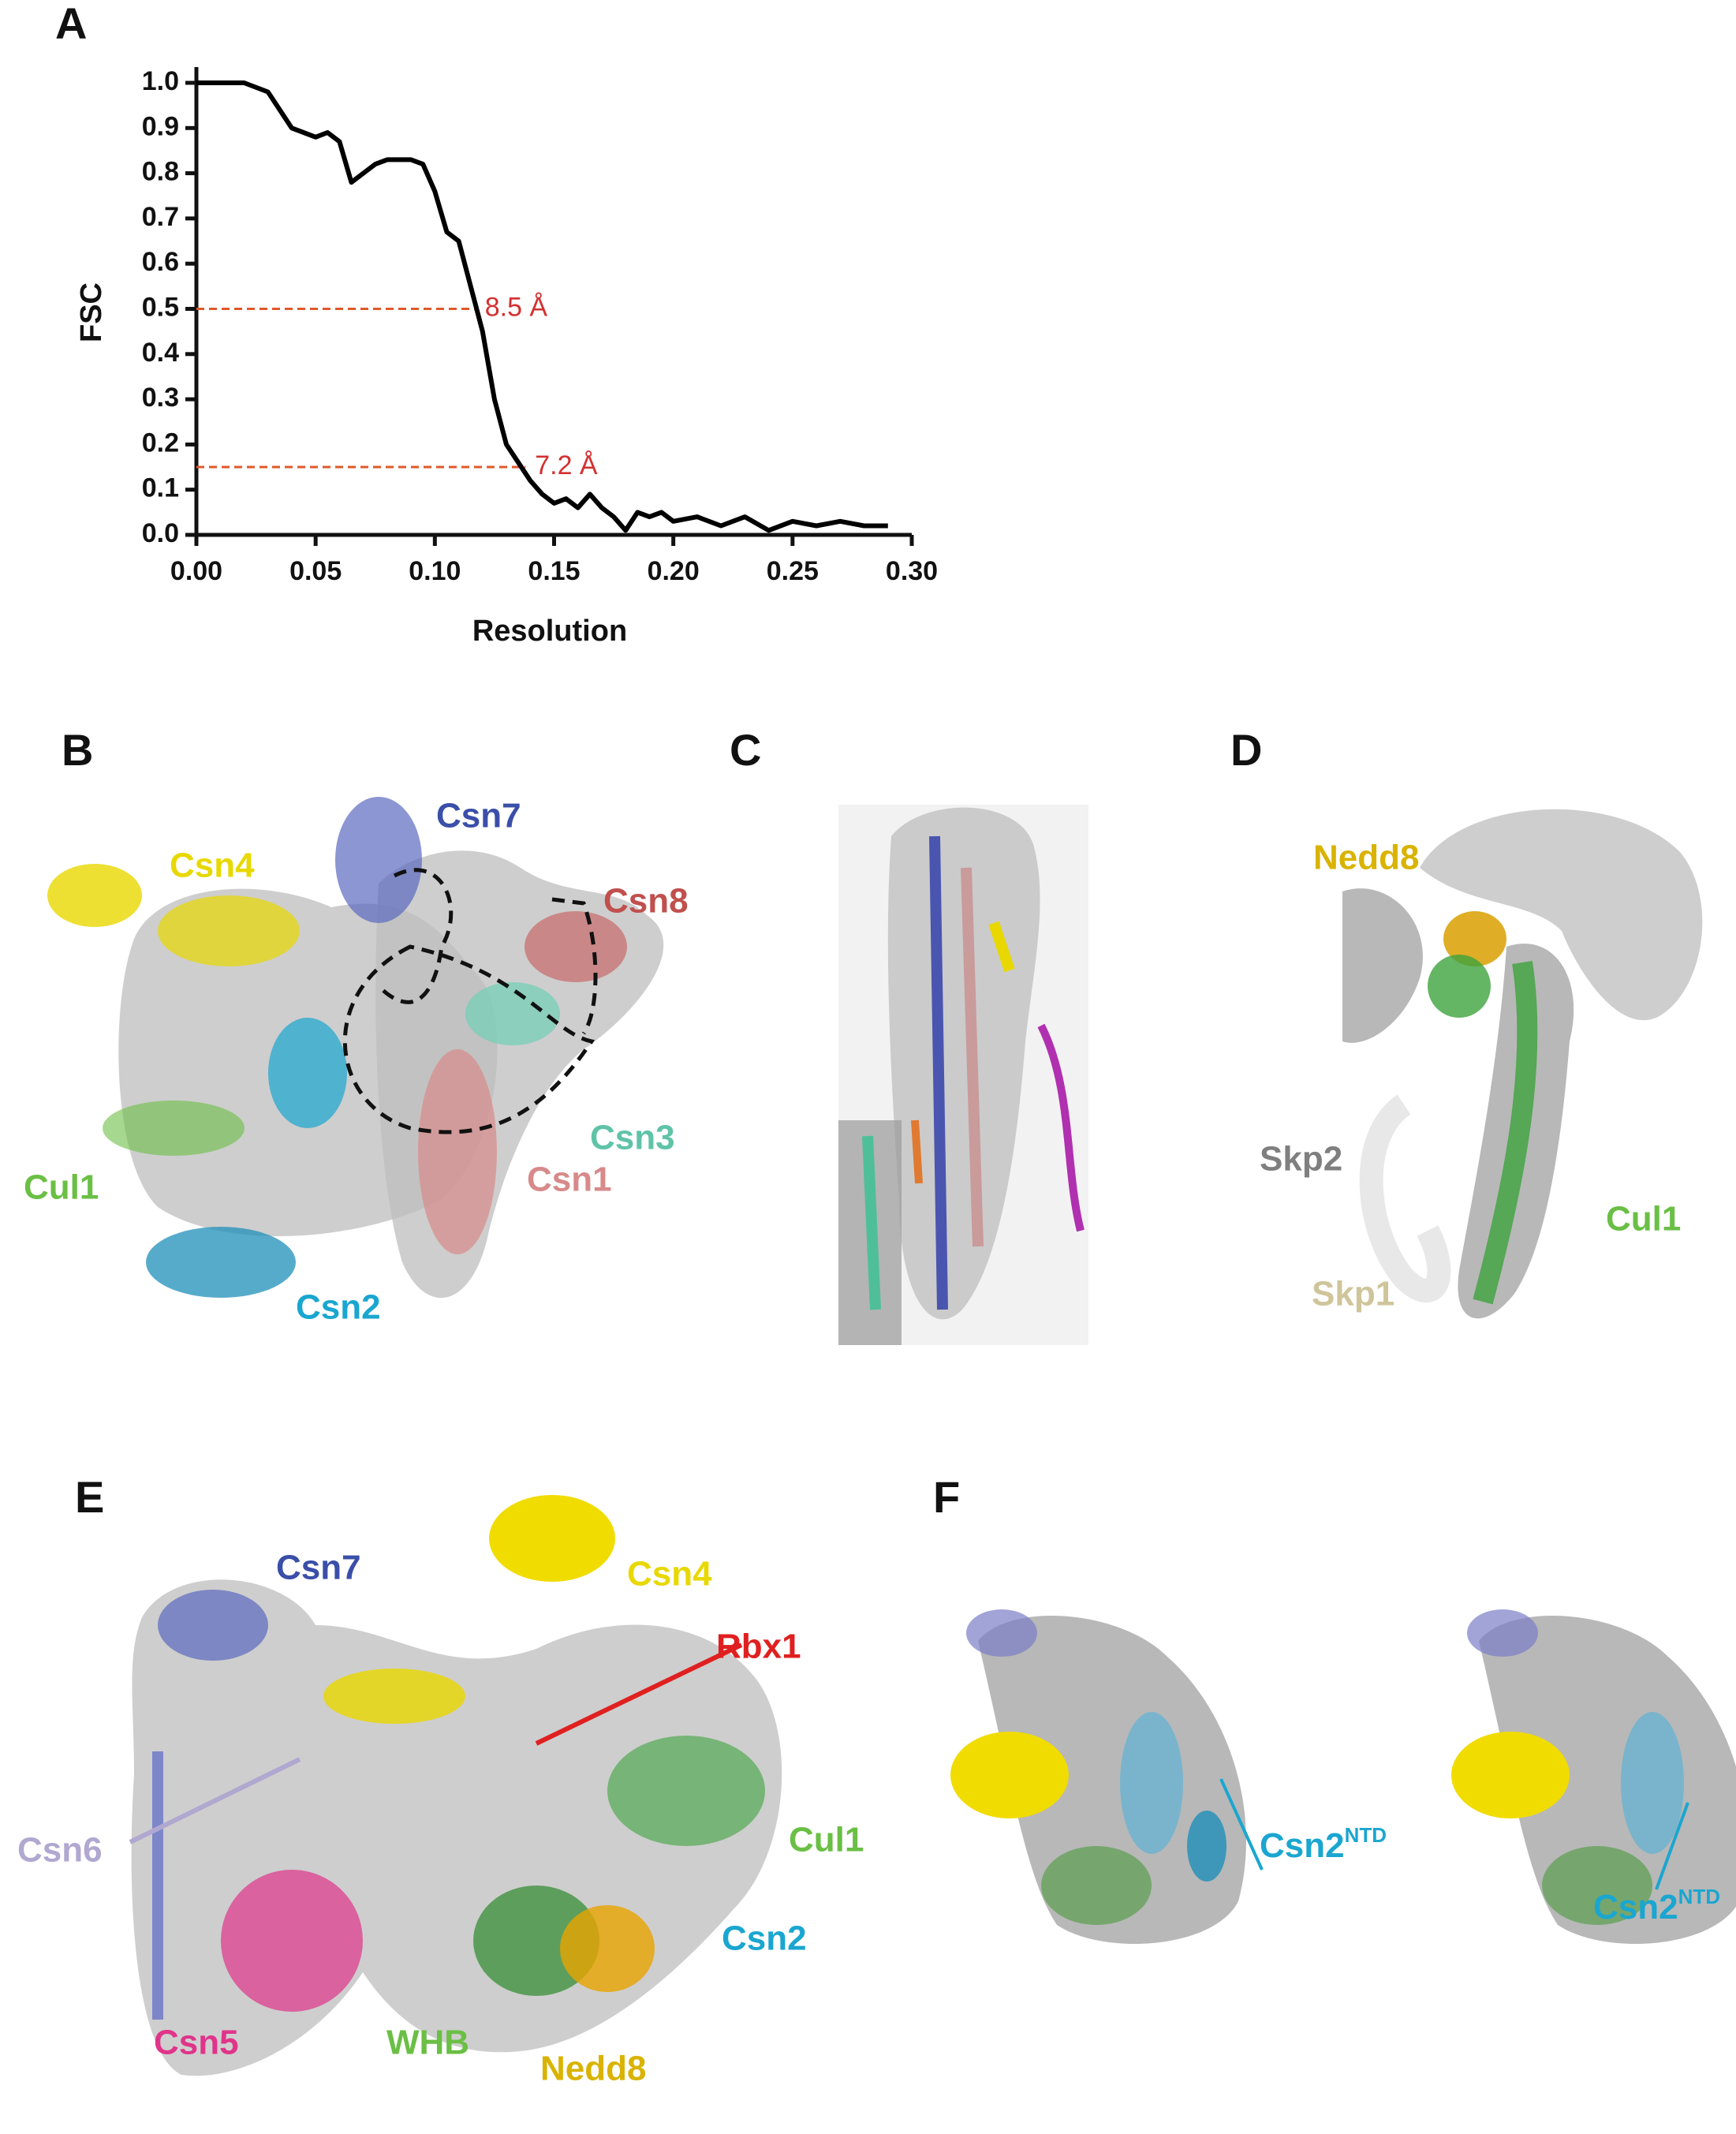  What do you see at coordinates (516, 307) in the screenshot?
I see `annotation: 8.5 Å` at bounding box center [516, 307].